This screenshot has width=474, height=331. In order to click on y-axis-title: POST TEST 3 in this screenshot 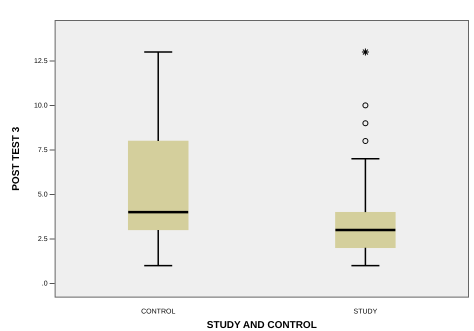, I will do `click(16, 158)`.